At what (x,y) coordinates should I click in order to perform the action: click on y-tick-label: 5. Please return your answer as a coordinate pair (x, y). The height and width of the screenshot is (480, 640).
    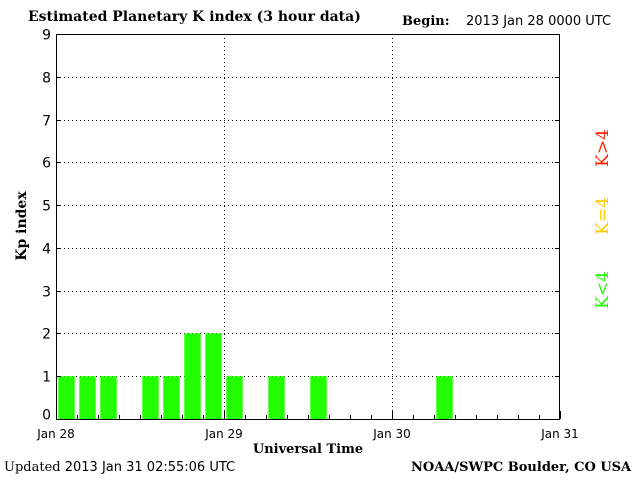
    Looking at the image, I should click on (46, 207).